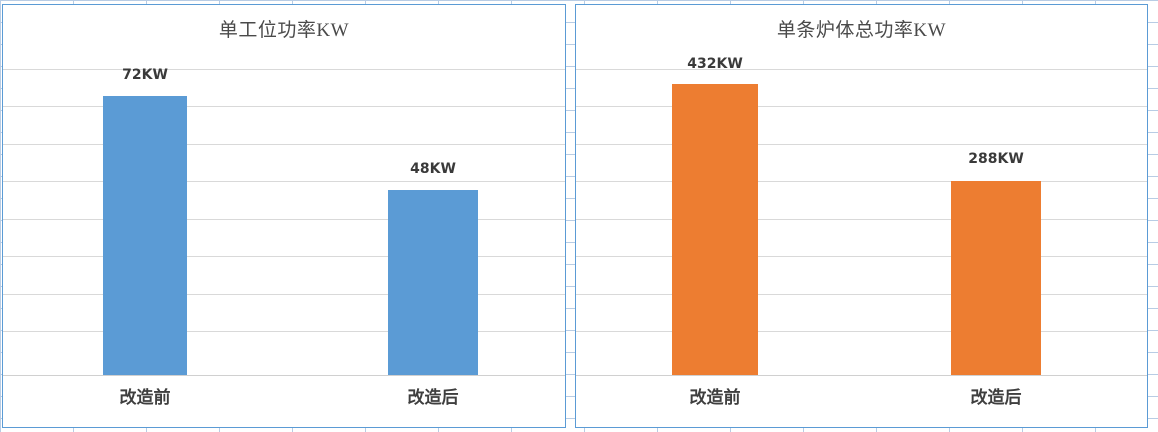  What do you see at coordinates (284, 30) in the screenshot?
I see `chart-title-left: 单工位功率KW` at bounding box center [284, 30].